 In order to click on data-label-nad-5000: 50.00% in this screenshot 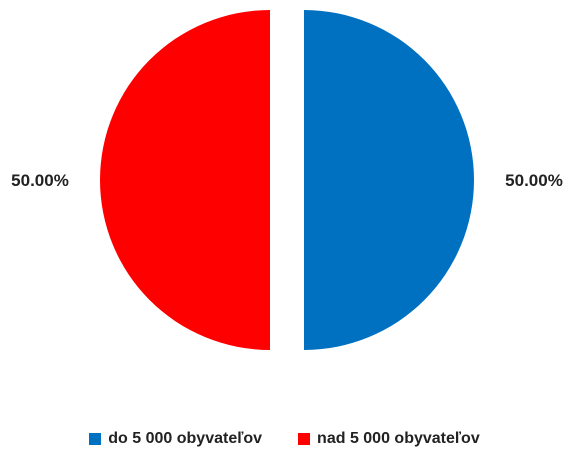, I will do `click(40, 180)`.